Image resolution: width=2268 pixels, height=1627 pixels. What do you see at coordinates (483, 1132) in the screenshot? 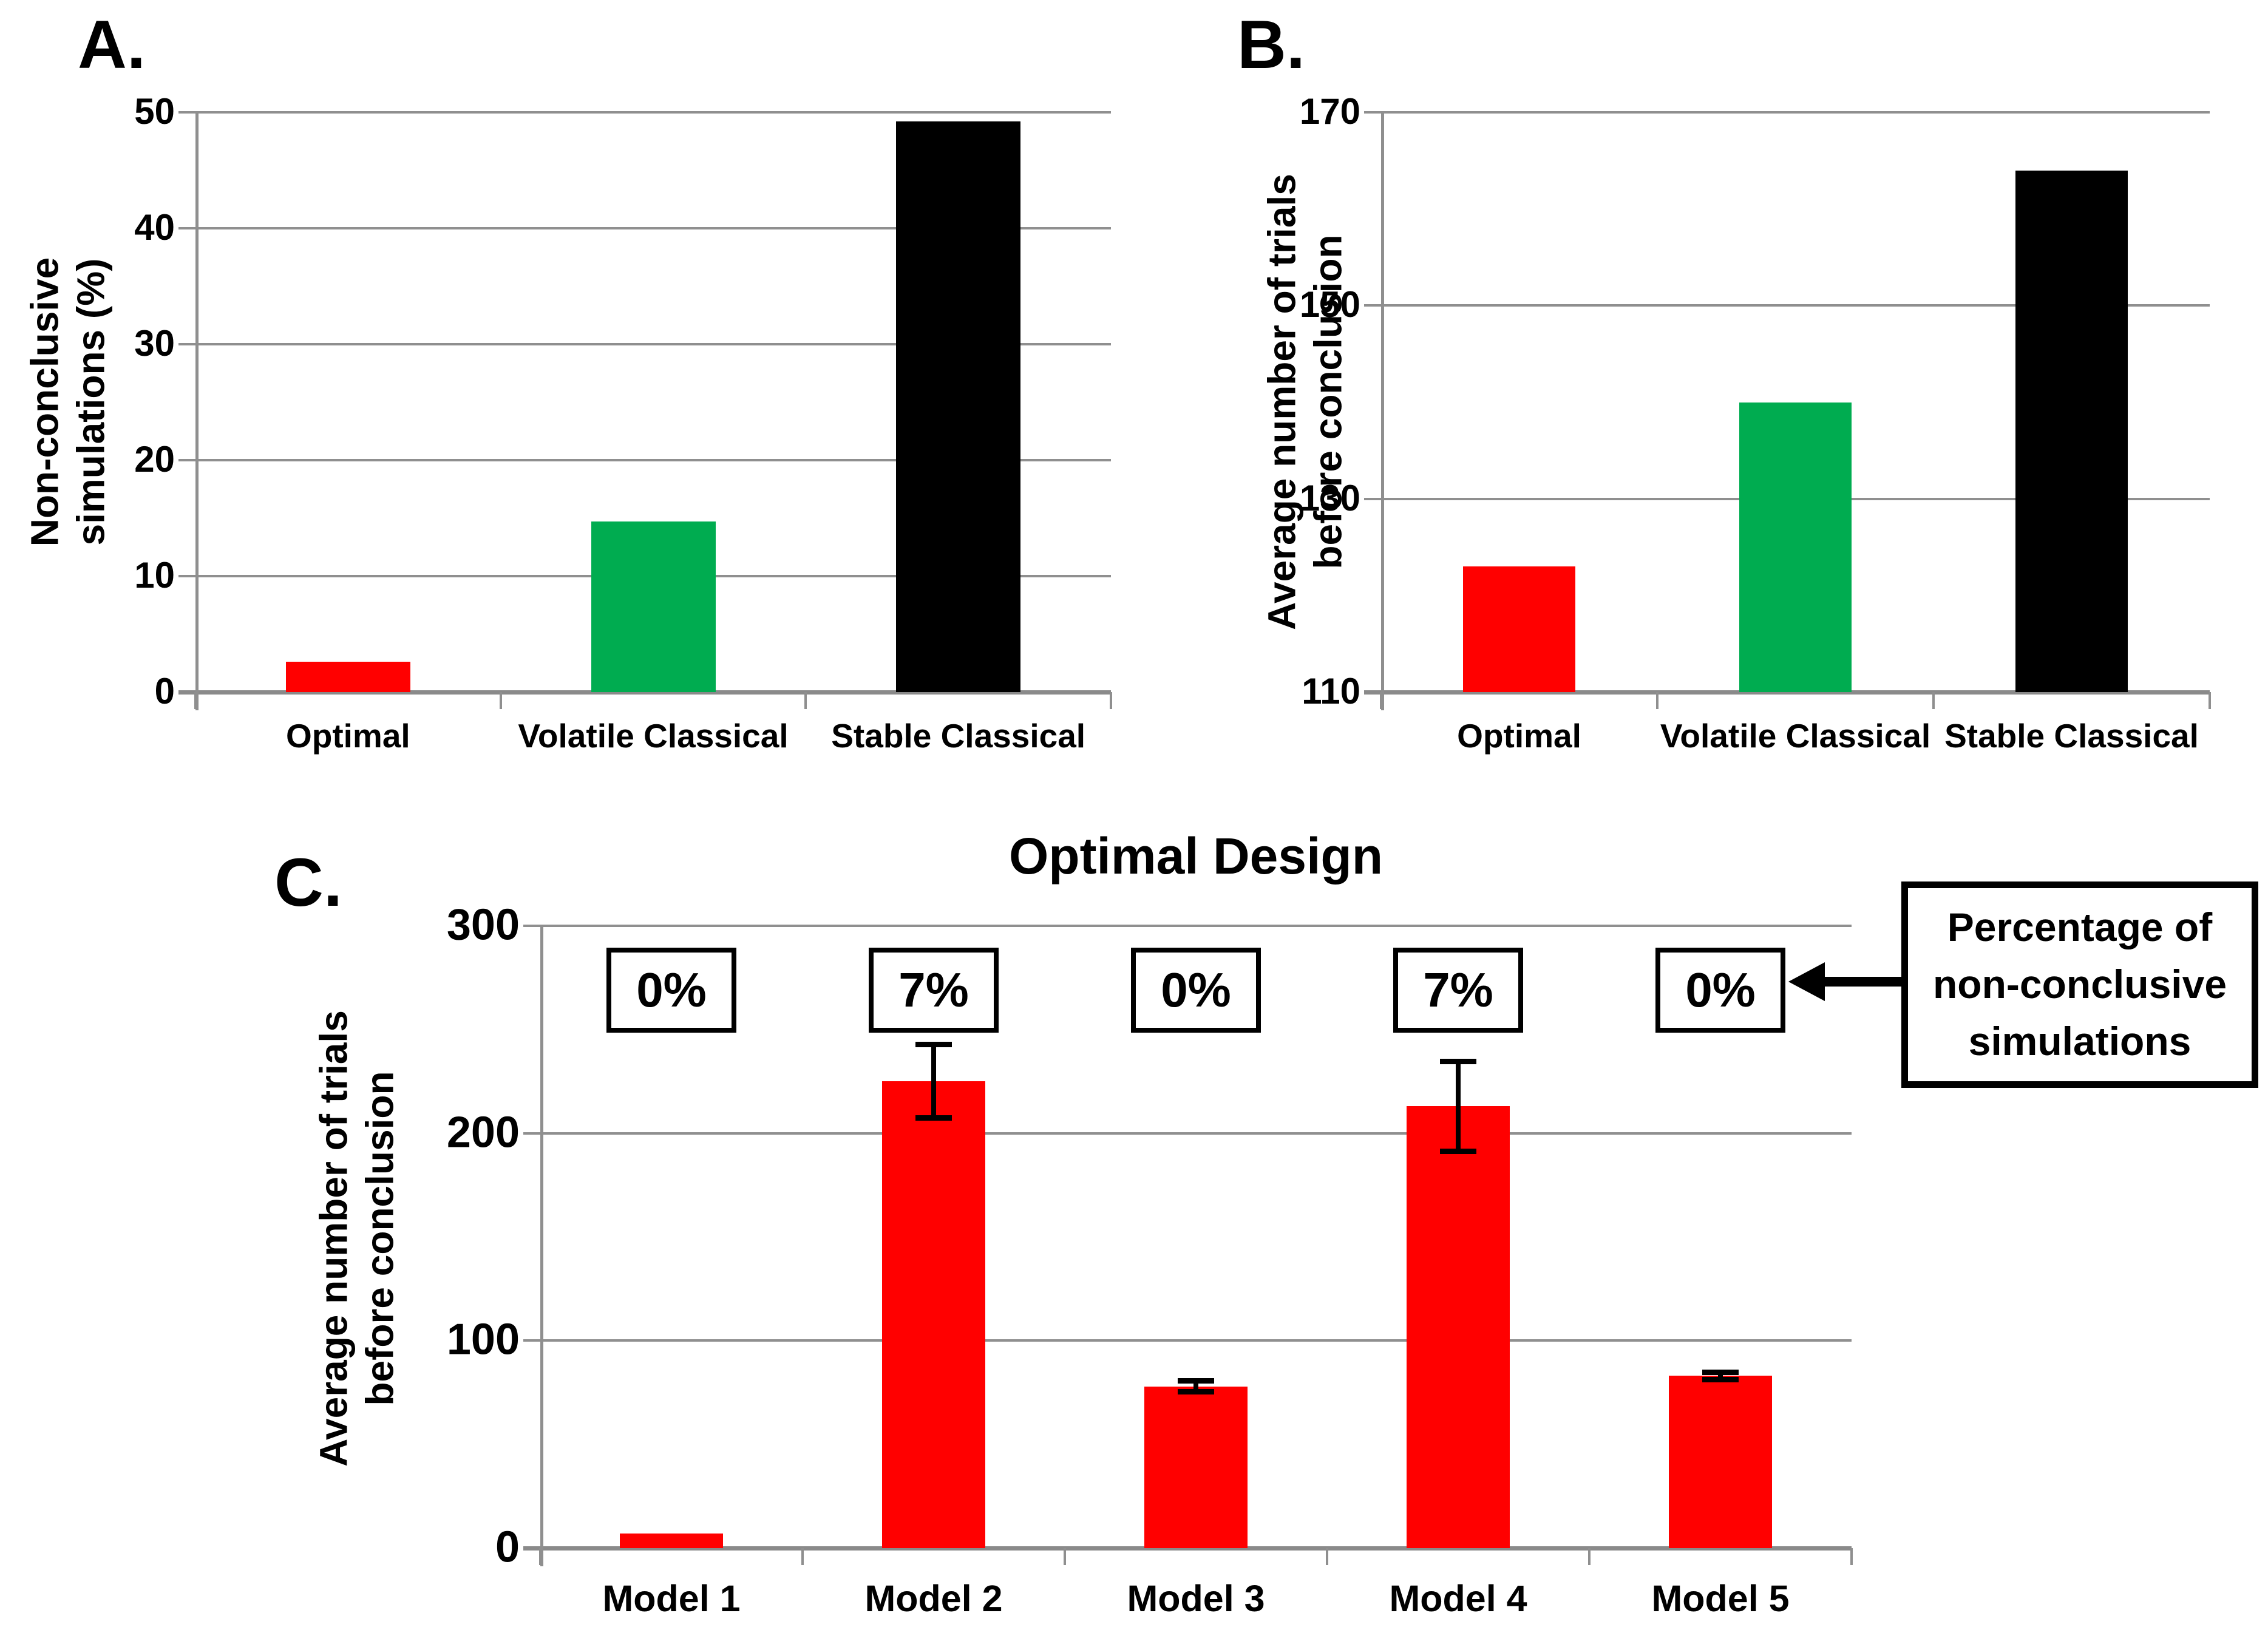
I see `y-tick-label: 200` at bounding box center [483, 1132].